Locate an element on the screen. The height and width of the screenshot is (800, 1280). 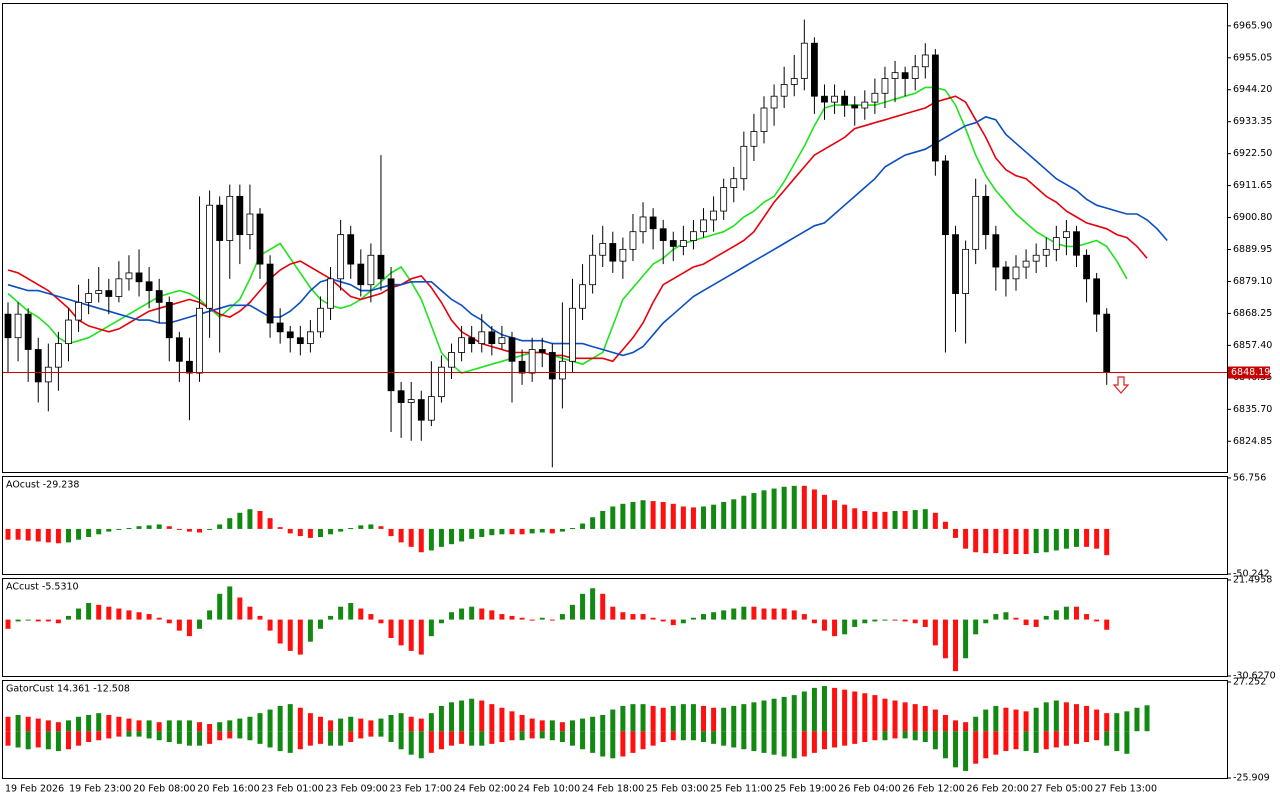
x-tick-label: 24 Feb 18:00 is located at coordinates (613, 789).